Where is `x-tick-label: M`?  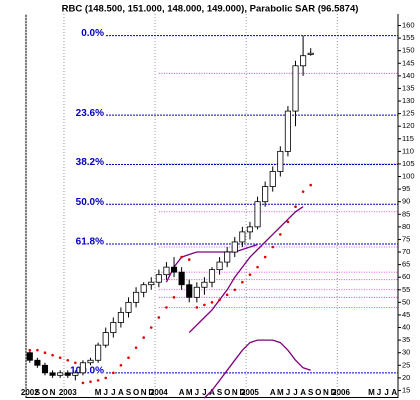
x-tick-label: M is located at coordinates (98, 392).